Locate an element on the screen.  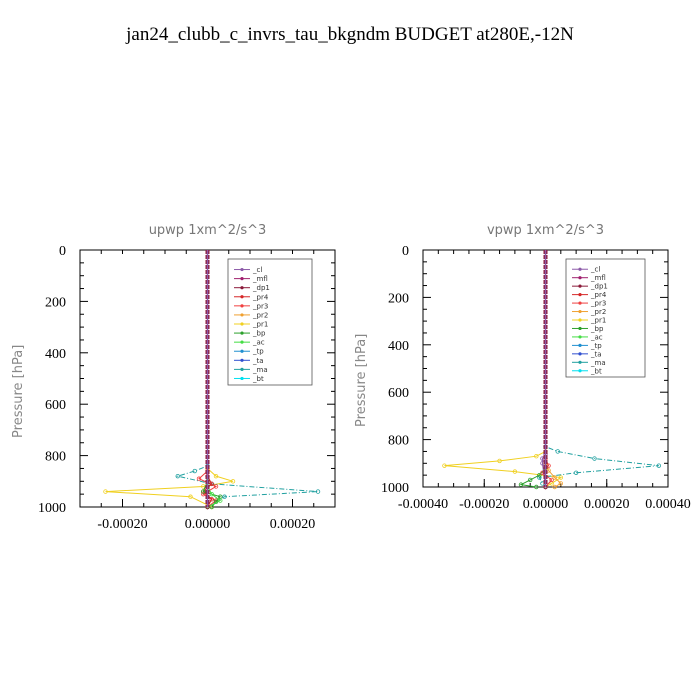
legend-entry: _pr4 is located at coordinates (598, 295).